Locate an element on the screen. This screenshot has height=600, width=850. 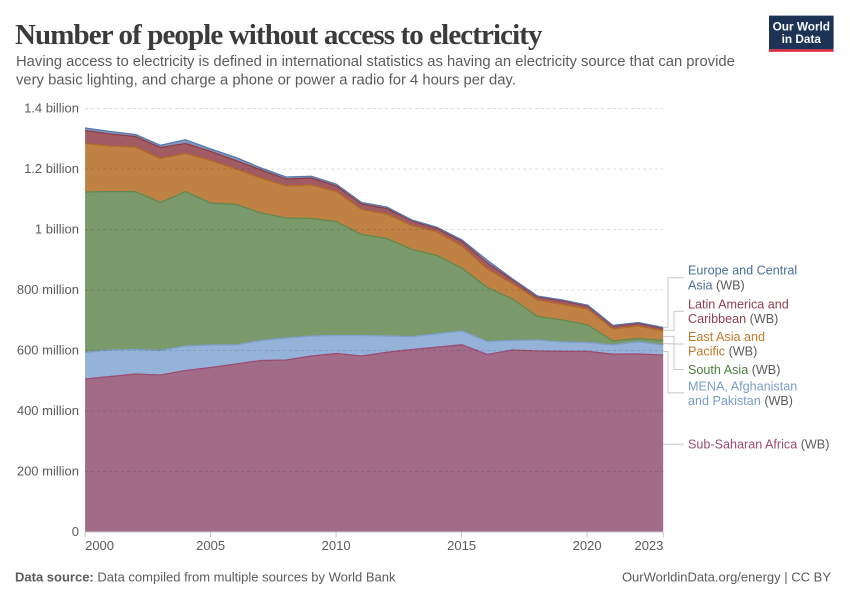
svg-text: South Asia (WB) is located at coordinates (734, 370).